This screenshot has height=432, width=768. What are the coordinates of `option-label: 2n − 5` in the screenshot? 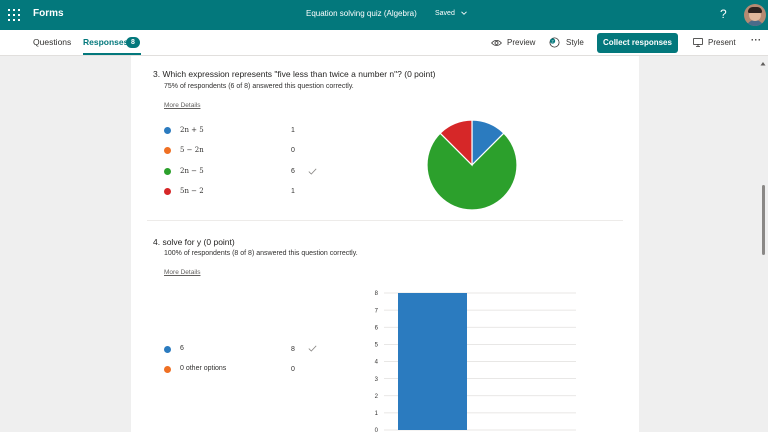 It's located at (192, 171).